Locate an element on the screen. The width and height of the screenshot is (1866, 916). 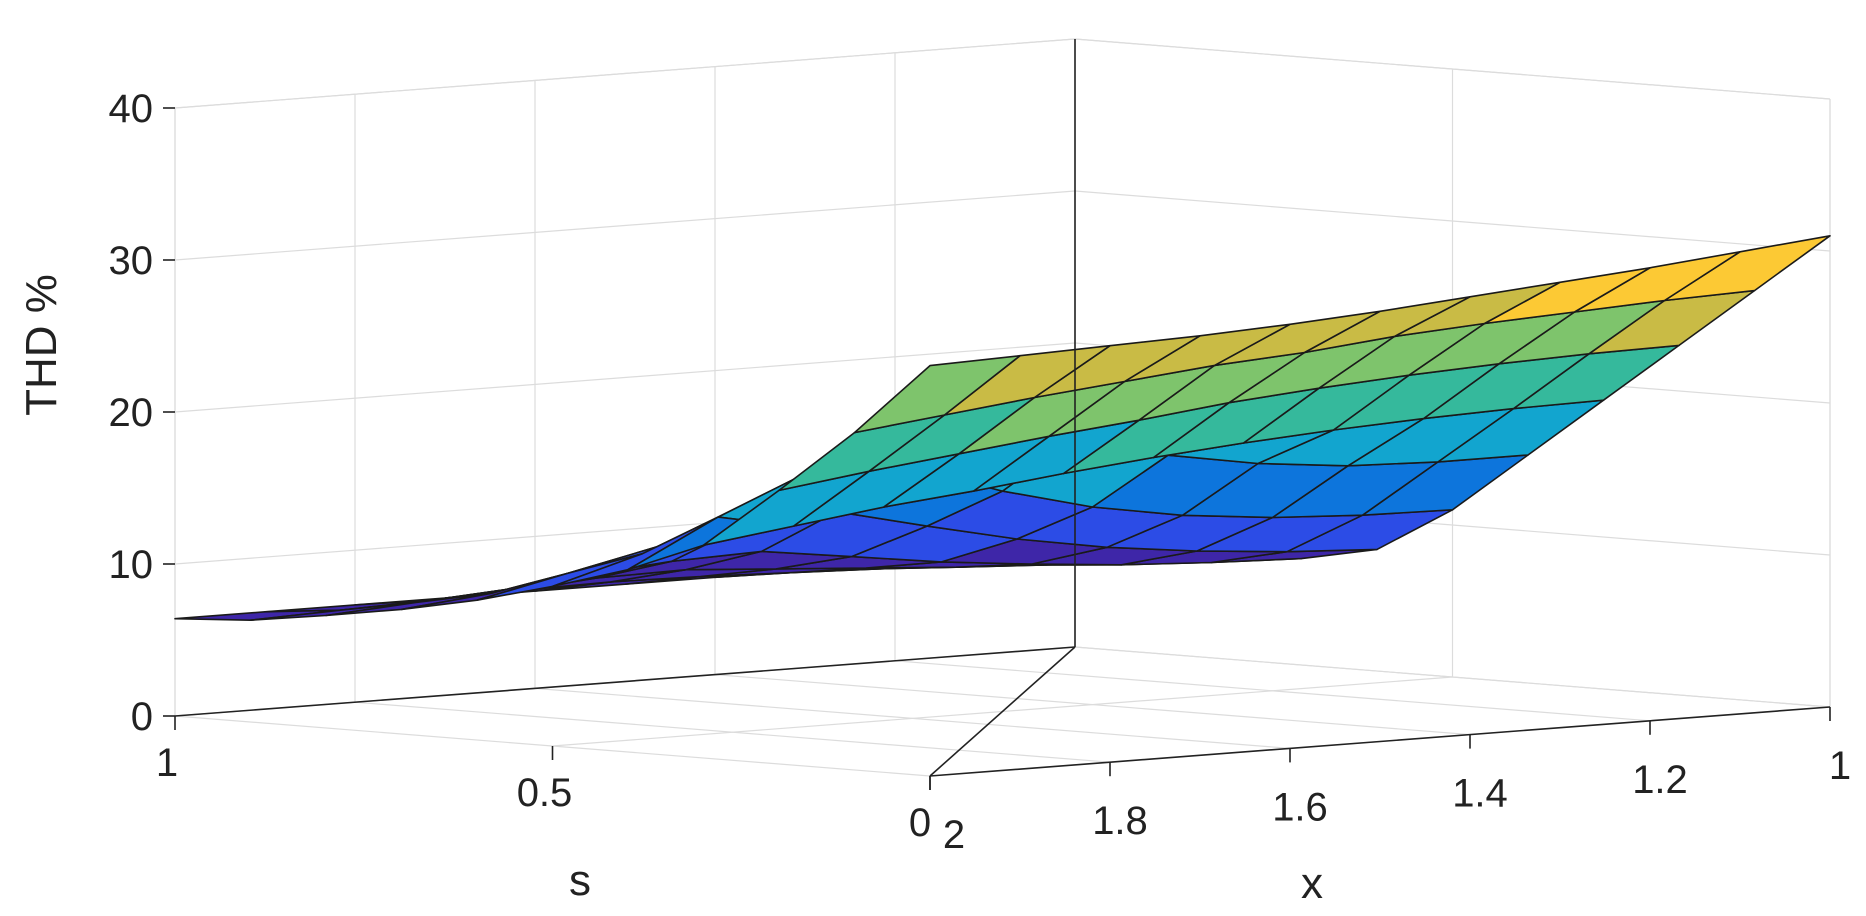
z-tick-label: 10 is located at coordinates (131, 565).